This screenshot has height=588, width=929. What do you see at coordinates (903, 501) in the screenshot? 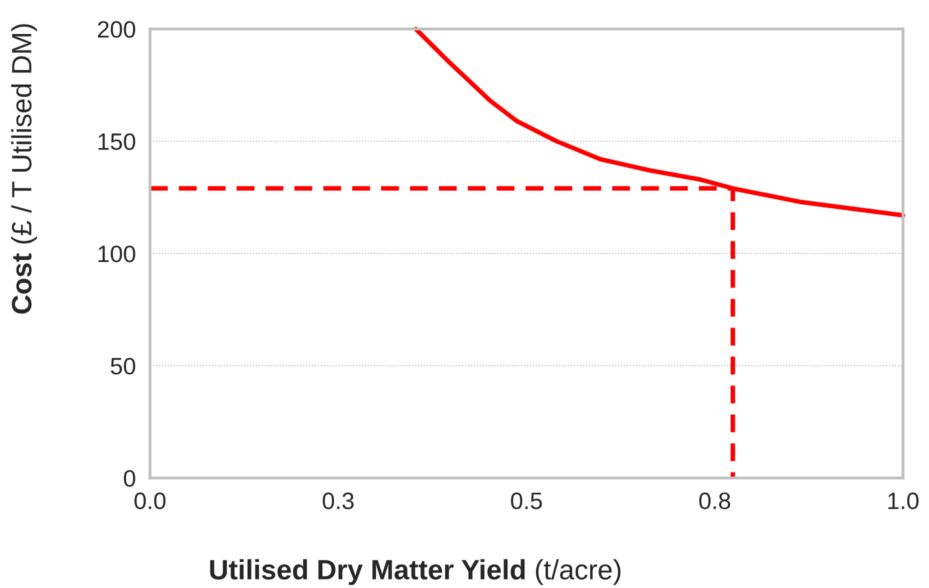
I see `x-tick-label: 1.0` at bounding box center [903, 501].